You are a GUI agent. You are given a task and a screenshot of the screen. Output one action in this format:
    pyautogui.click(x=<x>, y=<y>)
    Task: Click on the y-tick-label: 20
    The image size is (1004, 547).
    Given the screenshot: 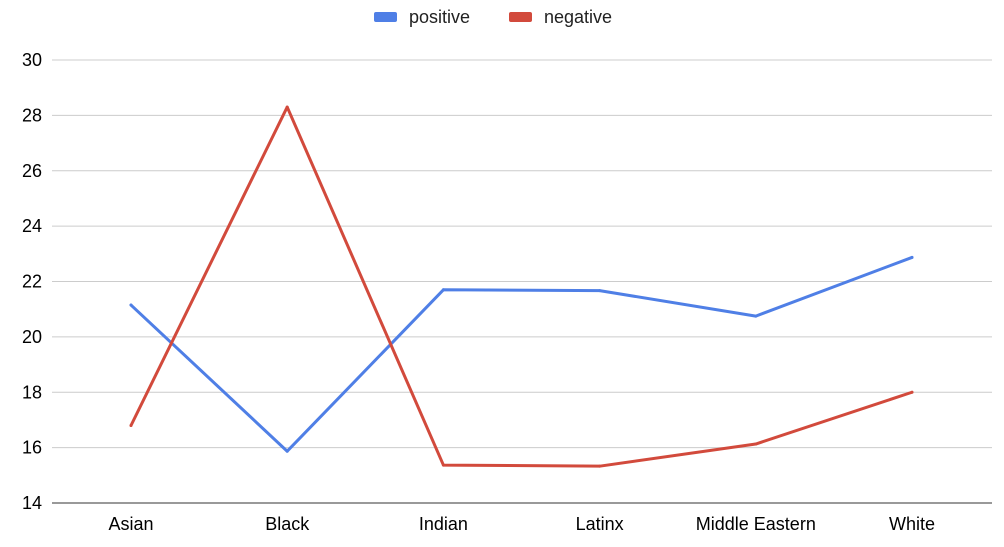 What is the action you would take?
    pyautogui.click(x=32, y=337)
    